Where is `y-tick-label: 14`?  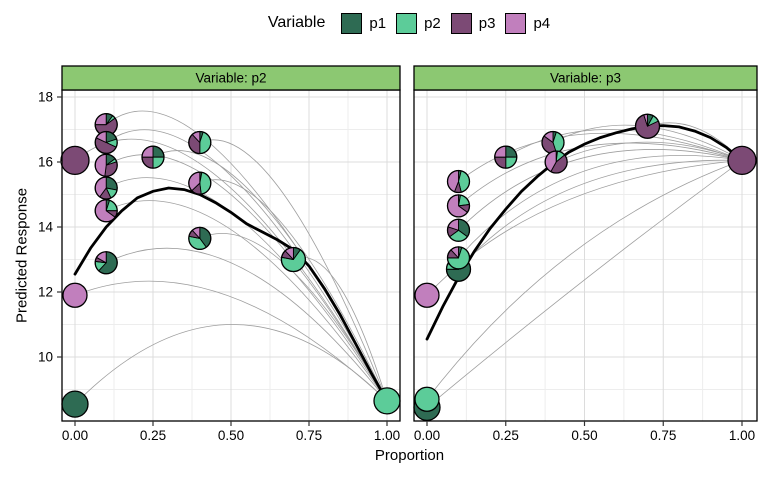
y-tick-label: 14 is located at coordinates (46, 227).